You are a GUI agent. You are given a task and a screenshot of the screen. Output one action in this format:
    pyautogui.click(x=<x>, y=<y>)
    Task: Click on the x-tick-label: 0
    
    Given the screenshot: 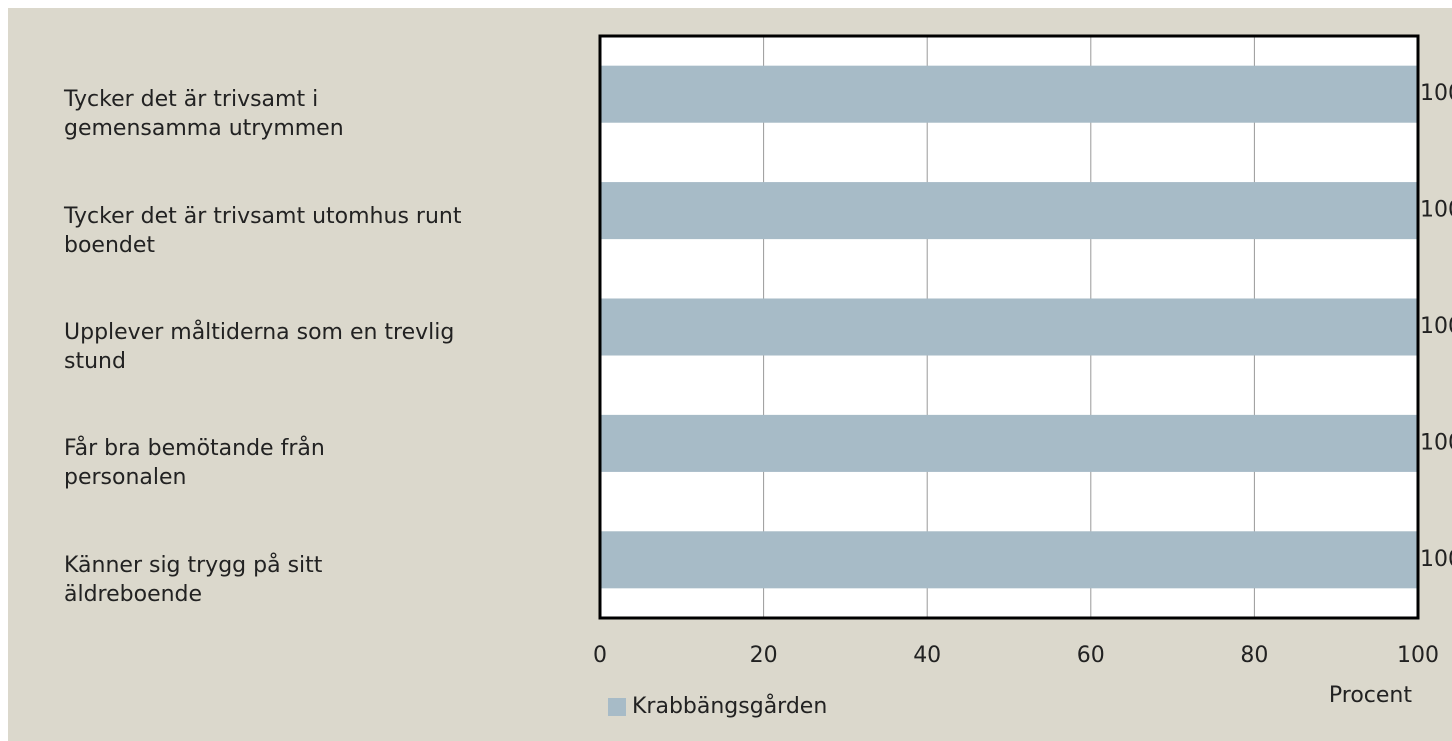 What is the action you would take?
    pyautogui.click(x=600, y=655)
    